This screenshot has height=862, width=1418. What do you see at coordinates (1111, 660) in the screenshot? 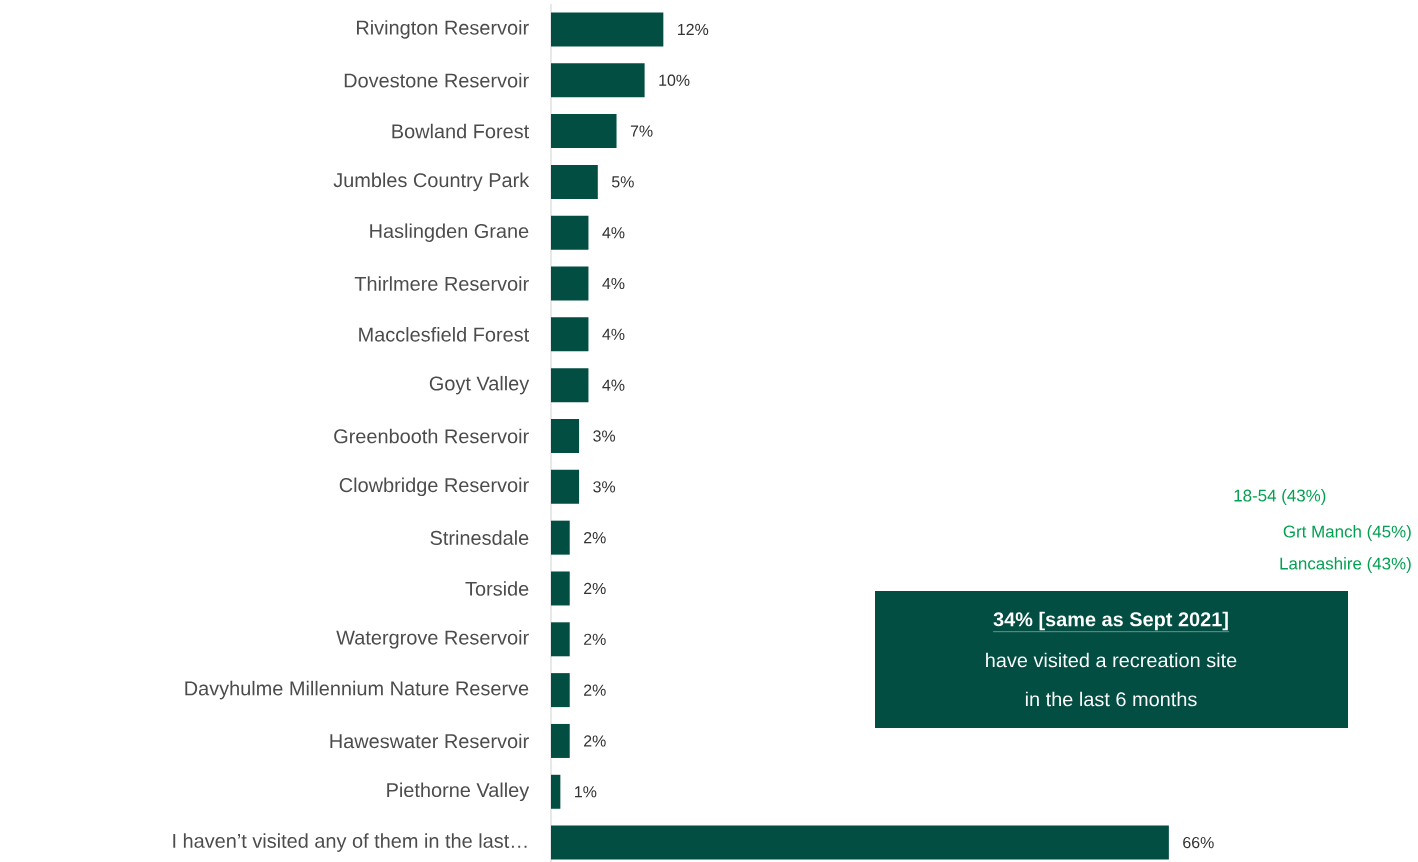
I see `annotation: have visited a recreation site` at bounding box center [1111, 660].